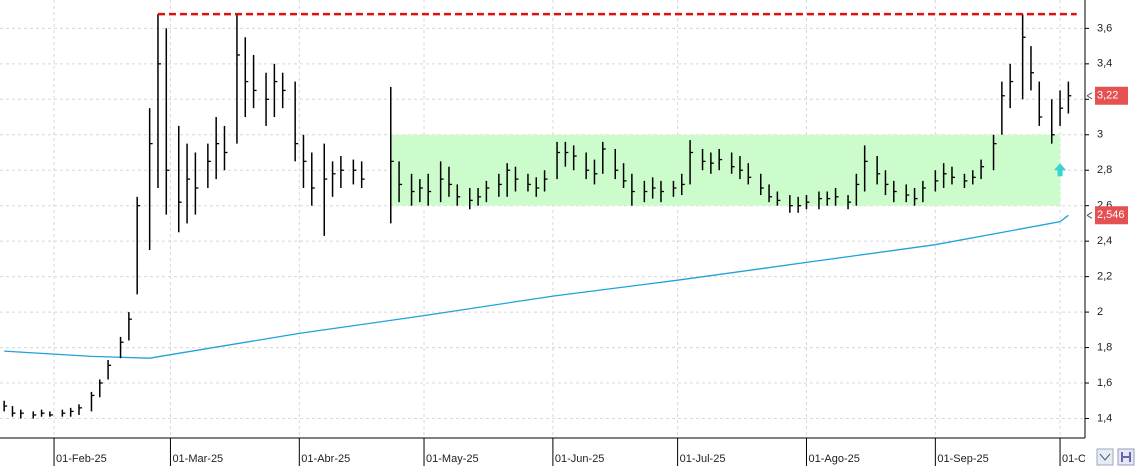 The width and height of the screenshot is (1139, 470). What do you see at coordinates (452, 459) in the screenshot?
I see `x-tick-label: 01-May-25` at bounding box center [452, 459].